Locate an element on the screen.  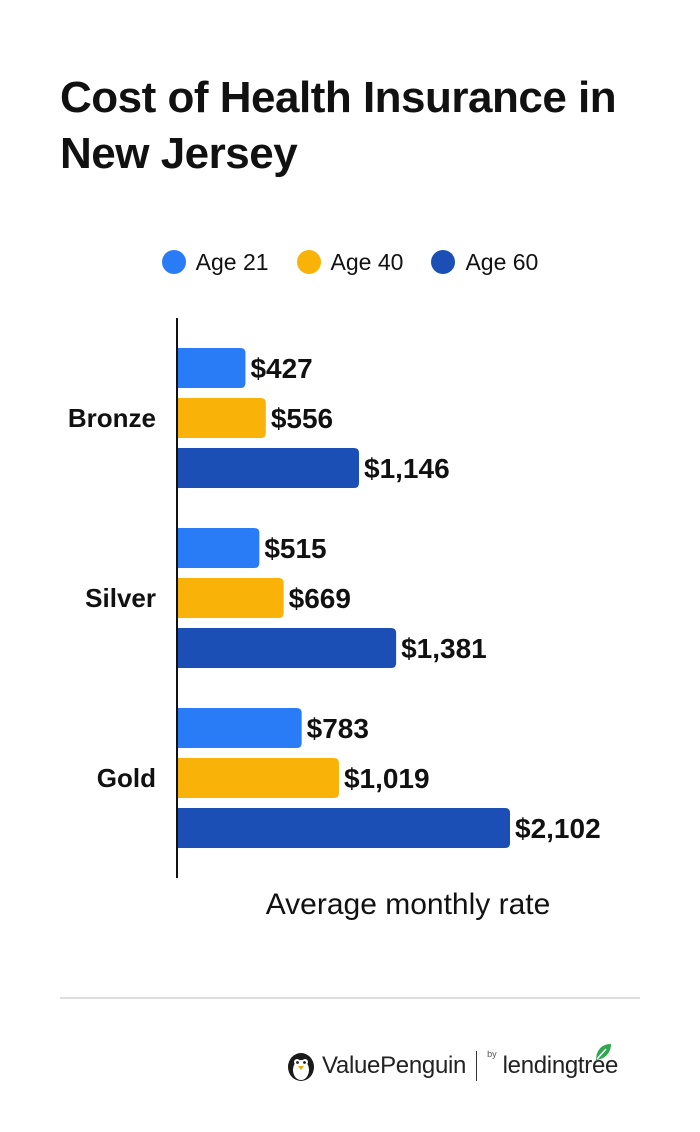
brand-by: by is located at coordinates (492, 1054).